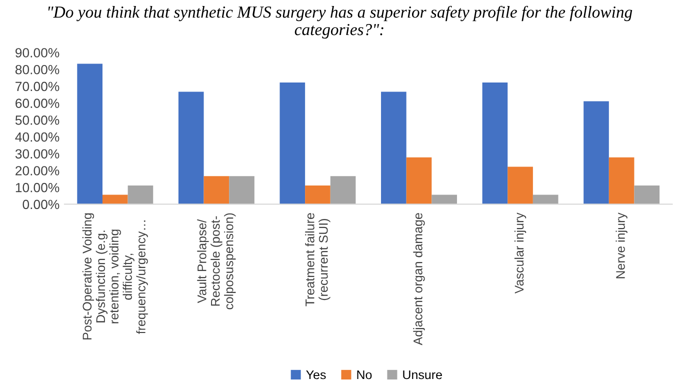  What do you see at coordinates (38, 187) in the screenshot?
I see `y-tick-label: 10.00%` at bounding box center [38, 187].